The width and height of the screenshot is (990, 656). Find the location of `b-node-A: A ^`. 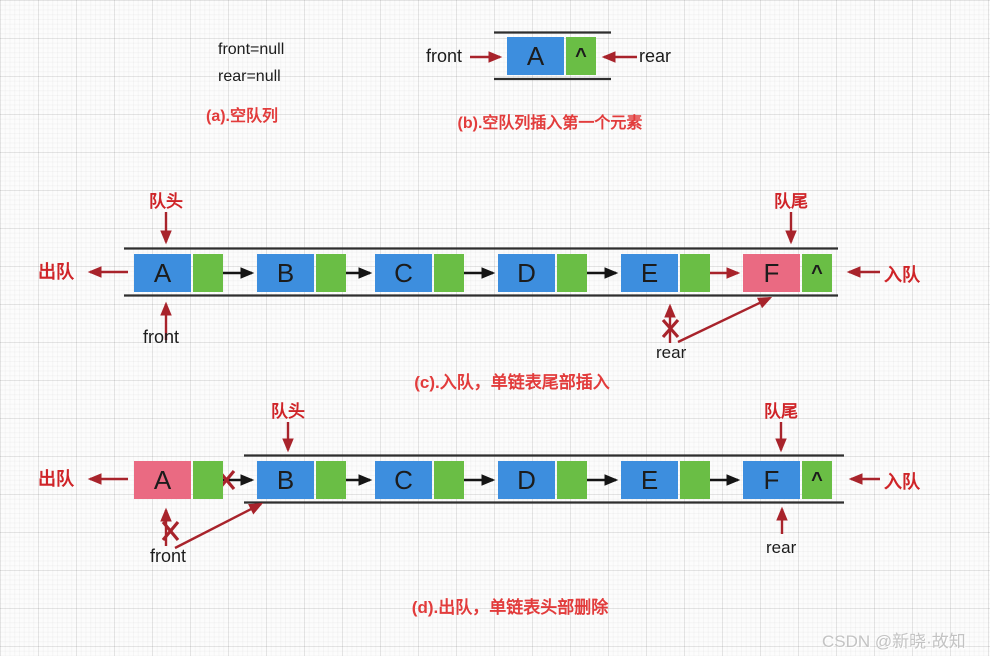

b-node-A: A ^ is located at coordinates (551, 56).